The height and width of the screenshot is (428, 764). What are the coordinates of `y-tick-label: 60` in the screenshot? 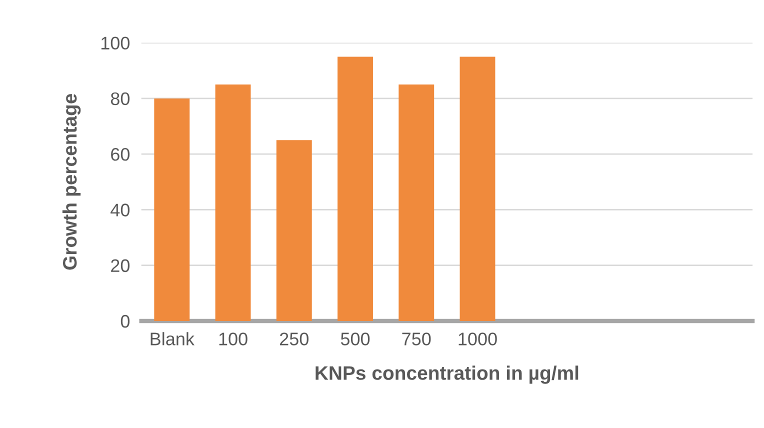 It's located at (120, 154).